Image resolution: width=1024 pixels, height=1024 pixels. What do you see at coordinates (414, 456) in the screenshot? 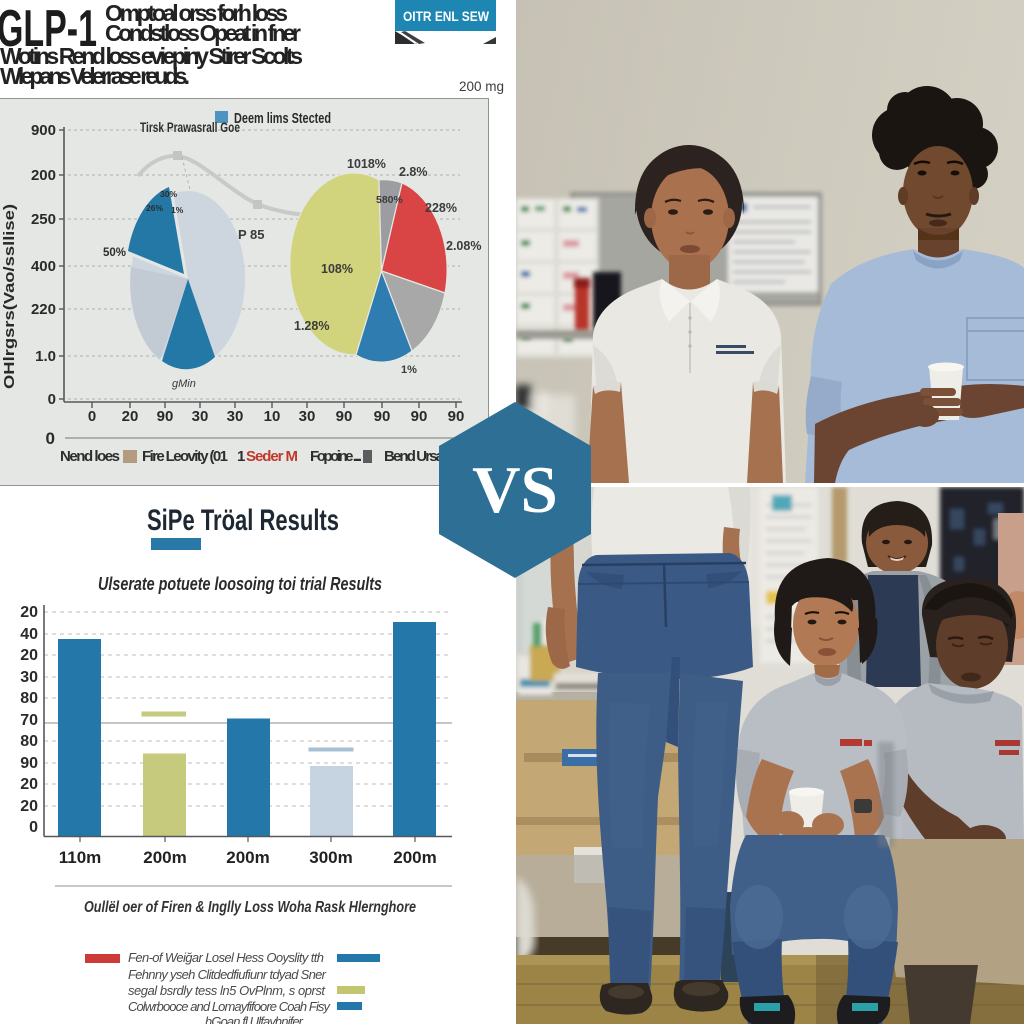
I see `svg-text: Bend Ursa` at bounding box center [414, 456].